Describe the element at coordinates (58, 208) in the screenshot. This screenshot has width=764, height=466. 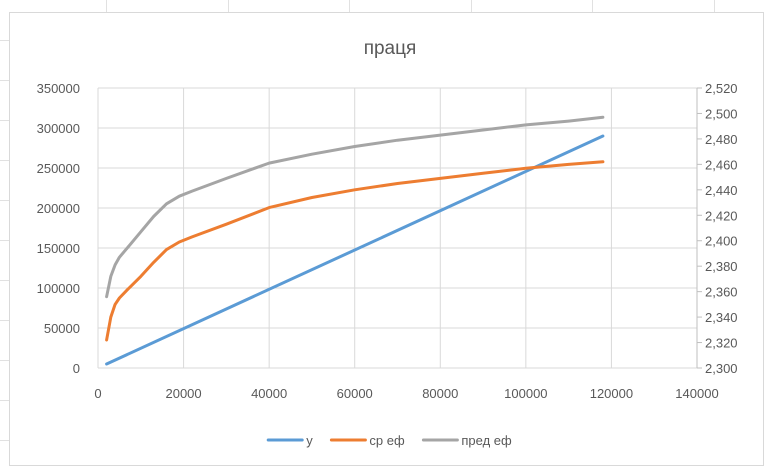
I see `y-left-tick-label: 200000` at that location.